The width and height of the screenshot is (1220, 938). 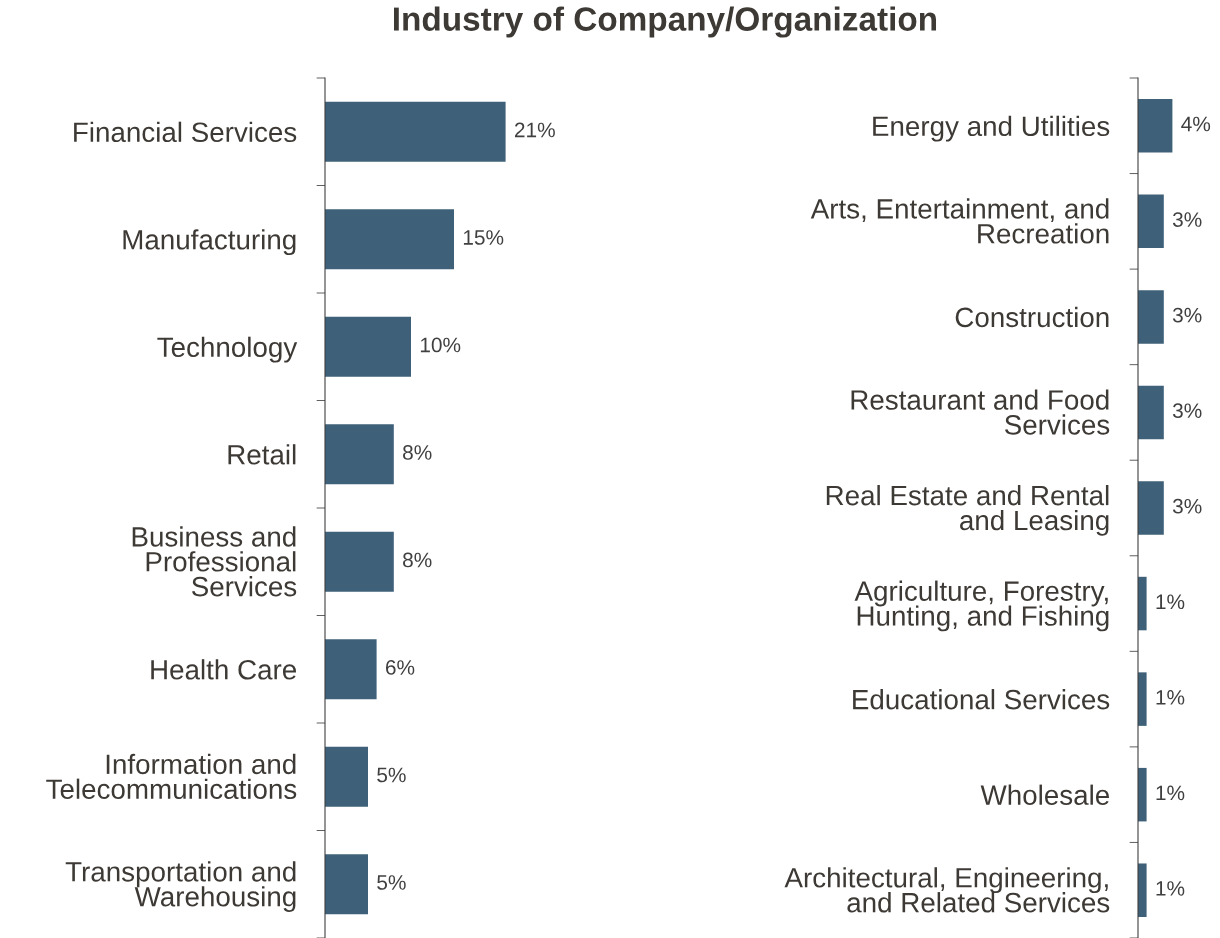 I want to click on y-tick-label: Energy and Utilities, so click(x=991, y=128).